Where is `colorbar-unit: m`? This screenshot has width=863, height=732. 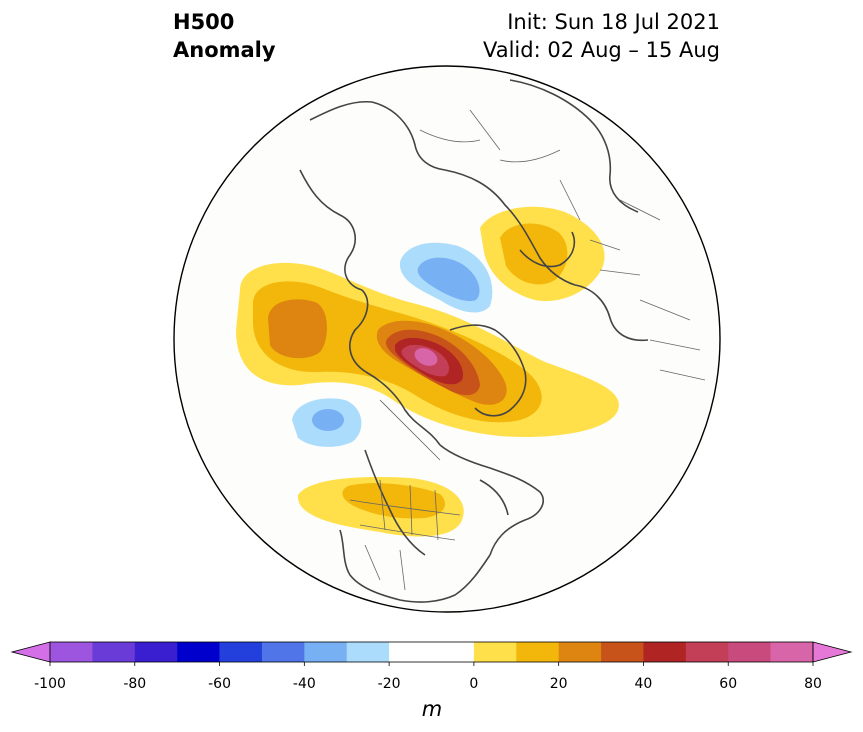
colorbar-unit: m is located at coordinates (432, 709).